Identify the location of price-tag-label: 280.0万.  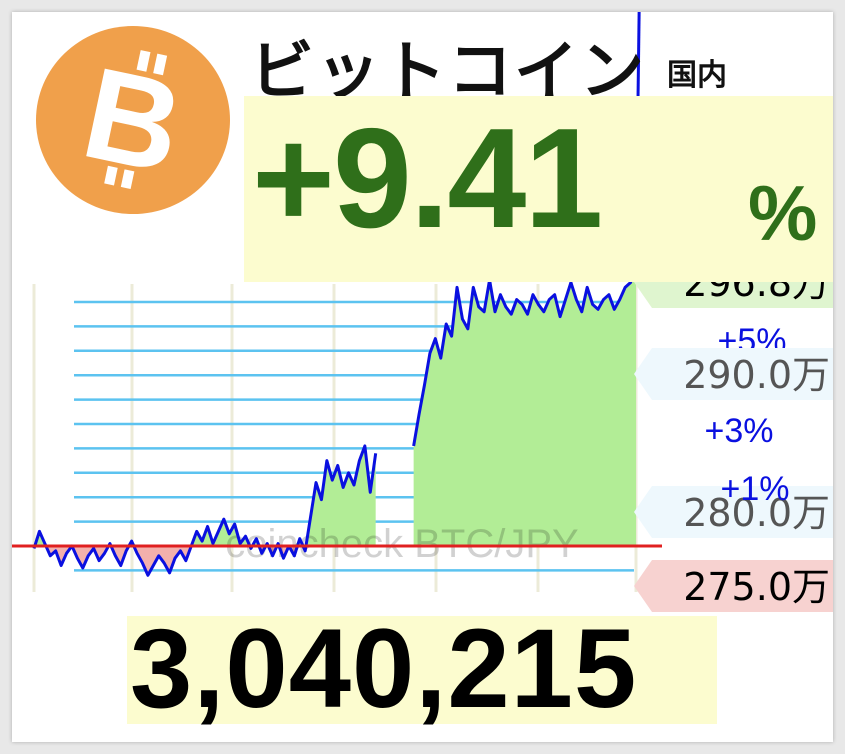
(756, 513).